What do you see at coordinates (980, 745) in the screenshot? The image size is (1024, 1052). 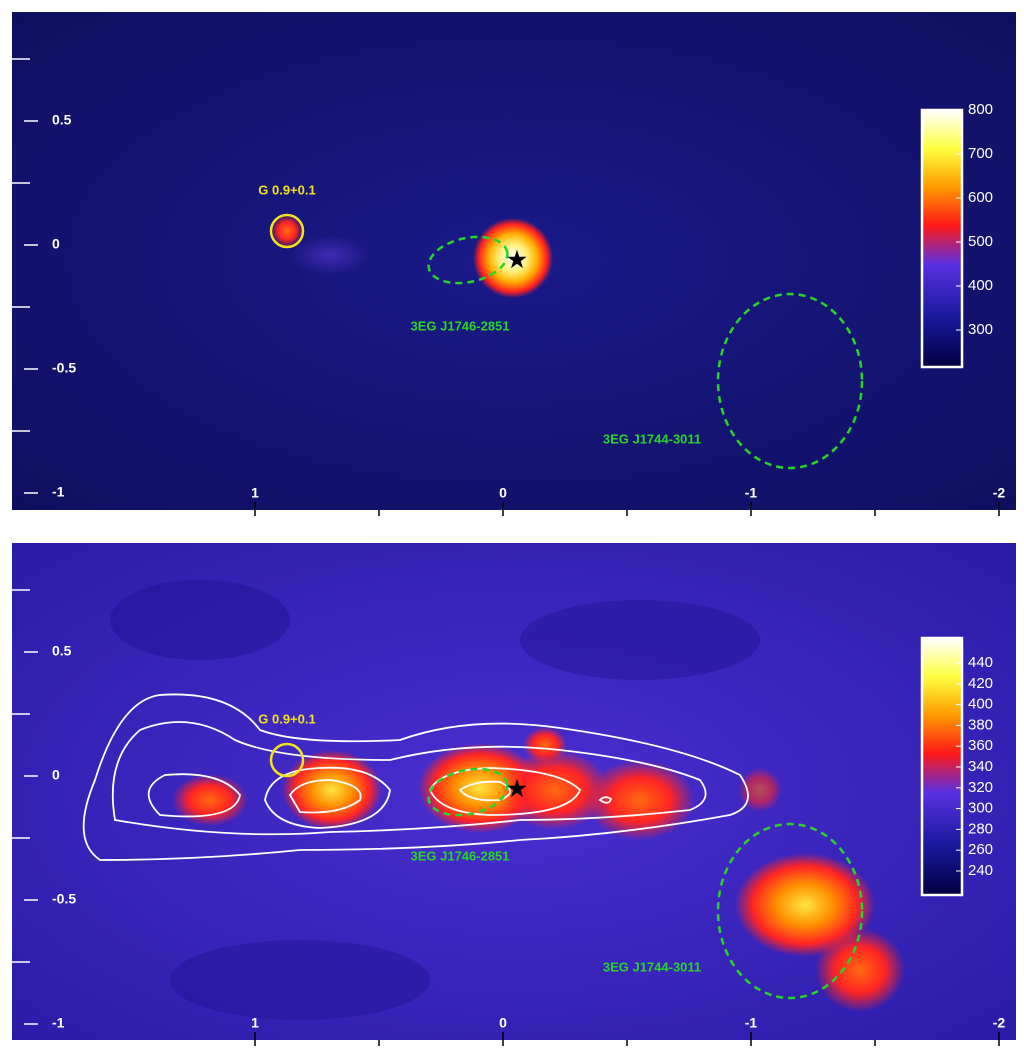 I see `colorbar-tick-label: 360` at bounding box center [980, 745].